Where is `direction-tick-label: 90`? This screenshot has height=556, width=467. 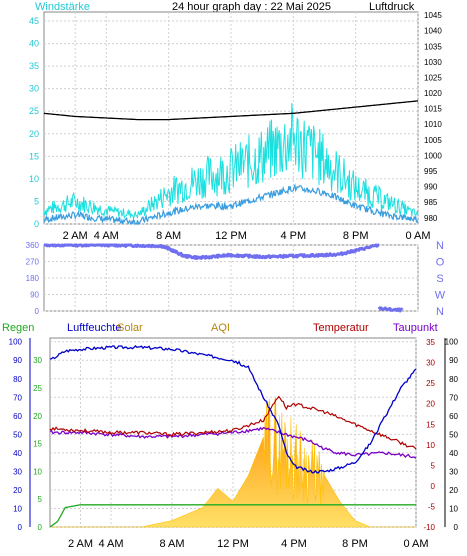
direction-tick-label: 90 is located at coordinates (34, 295).